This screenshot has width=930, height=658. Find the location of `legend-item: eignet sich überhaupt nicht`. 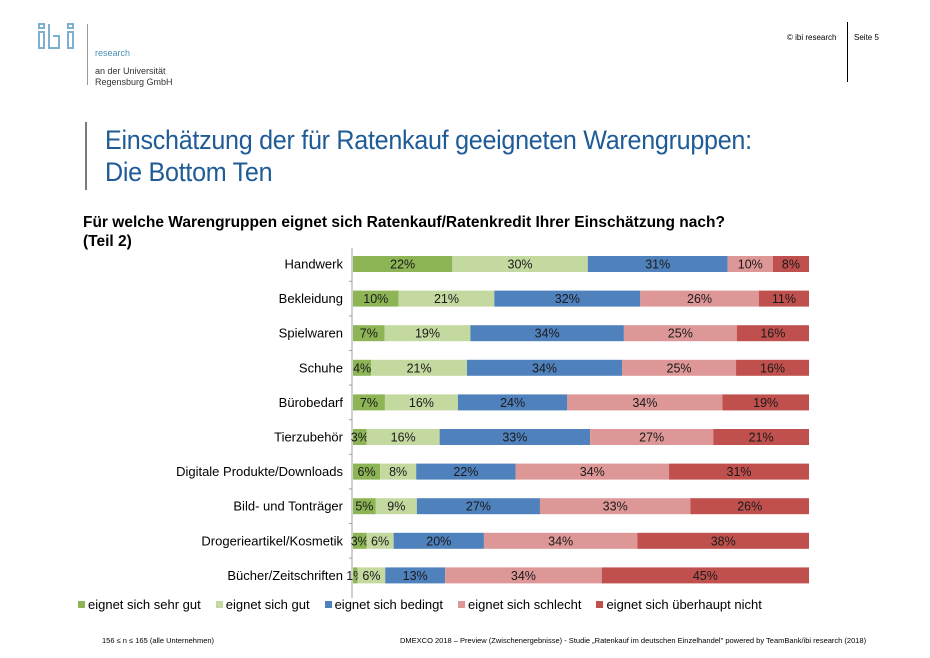

legend-item: eignet sich überhaupt nicht is located at coordinates (679, 604).